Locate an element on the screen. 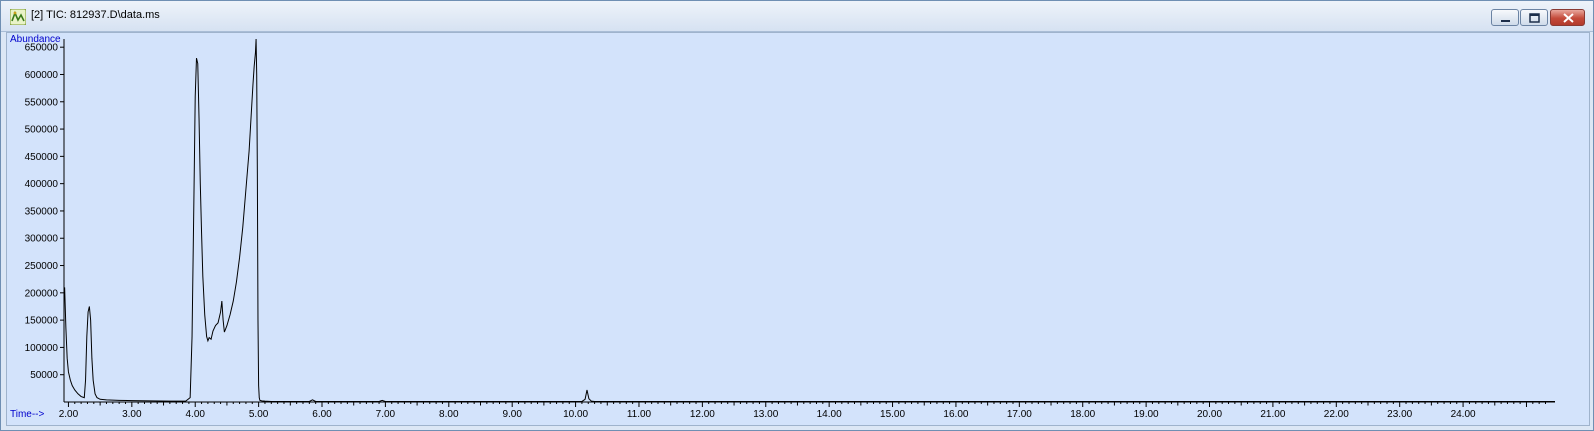 The height and width of the screenshot is (431, 1594). x-tick-label: 17.00 is located at coordinates (1019, 414).